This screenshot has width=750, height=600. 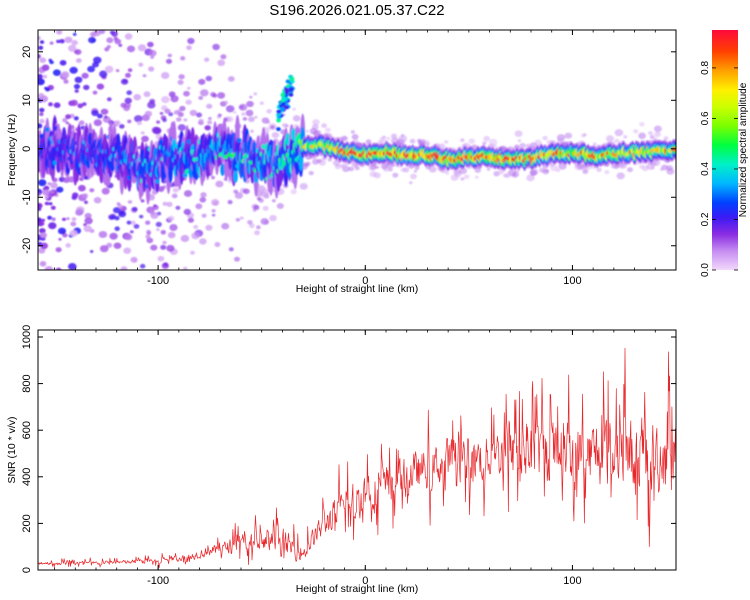 I want to click on colorbar-label: Normalized spectral amplitude, so click(x=743, y=149).